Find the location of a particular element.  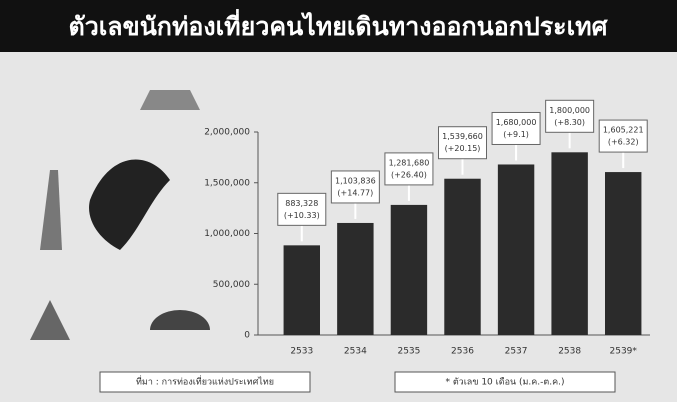

value-label: 1,281,680 is located at coordinates (409, 162).